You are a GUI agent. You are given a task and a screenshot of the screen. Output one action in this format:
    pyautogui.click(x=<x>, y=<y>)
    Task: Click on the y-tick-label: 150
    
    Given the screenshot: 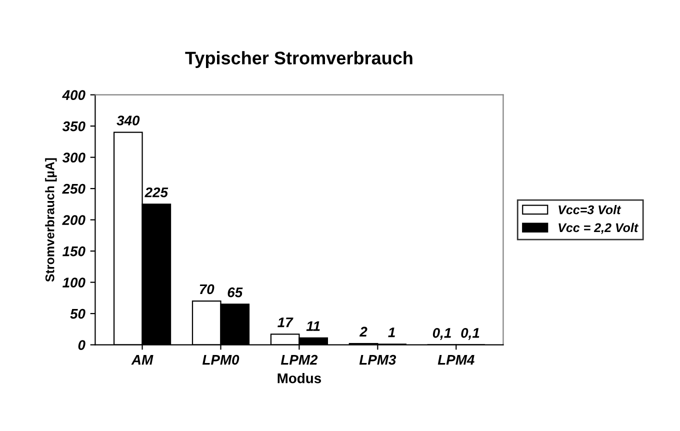 What is the action you would take?
    pyautogui.click(x=74, y=251)
    